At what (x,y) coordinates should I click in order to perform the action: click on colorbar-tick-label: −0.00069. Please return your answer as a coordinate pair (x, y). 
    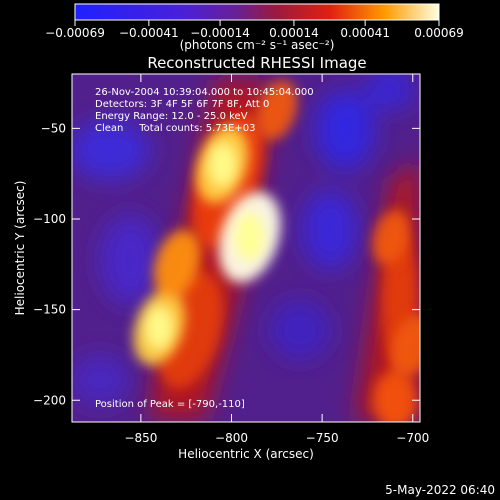
    Looking at the image, I should click on (75, 33).